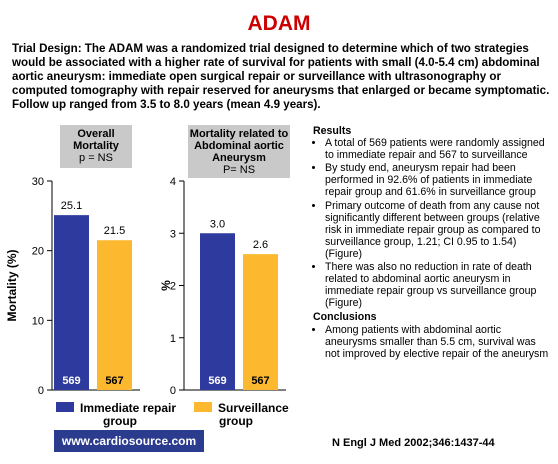  Describe the element at coordinates (253, 408) in the screenshot. I see `legend-label: Surveillance` at that location.